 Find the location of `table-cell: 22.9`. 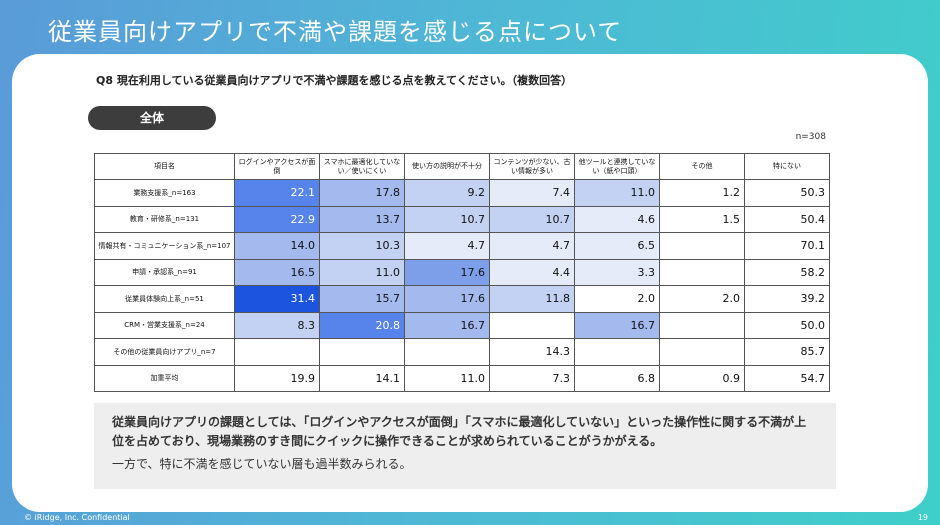

table-cell: 22.9 is located at coordinates (277, 219).